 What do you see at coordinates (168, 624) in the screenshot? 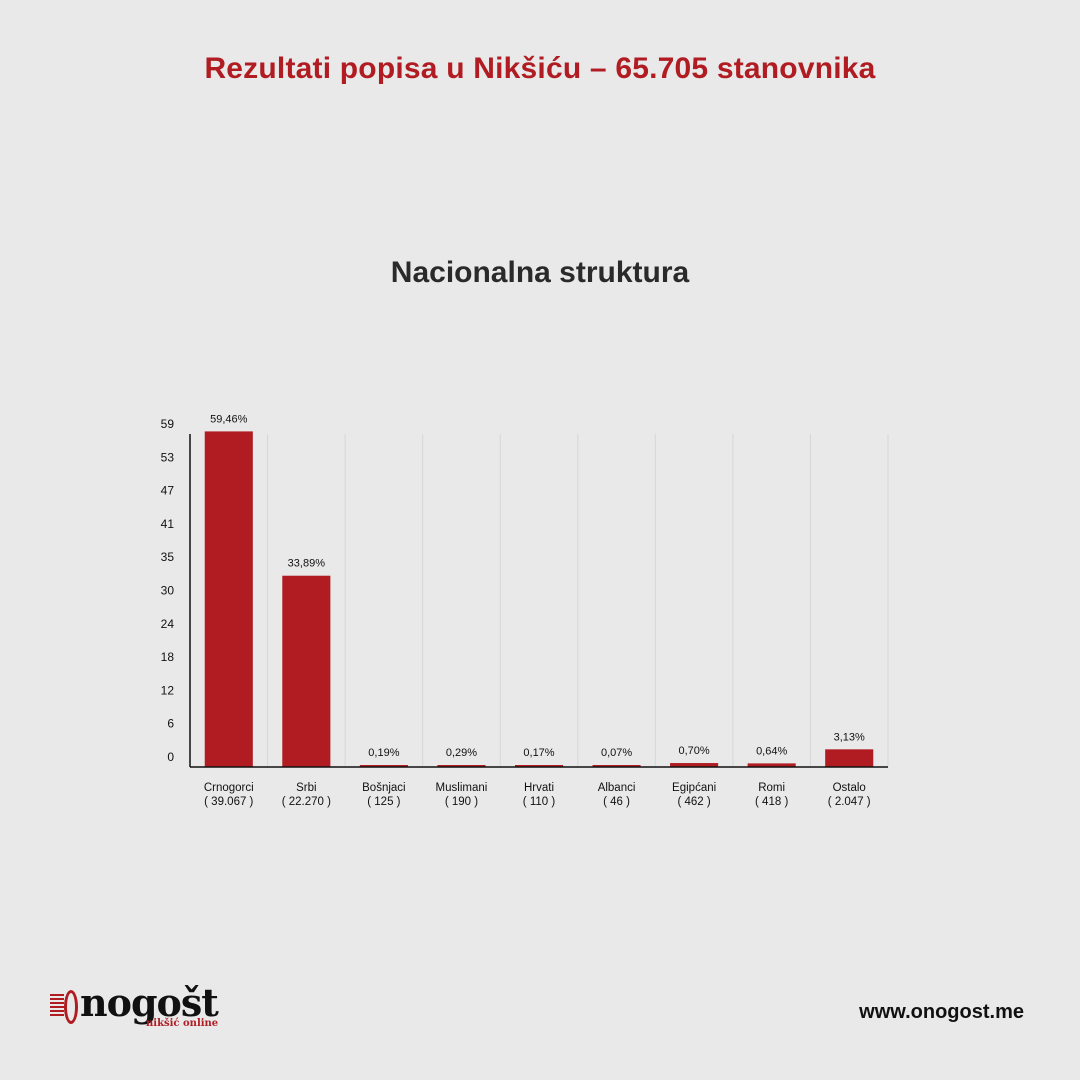
I see `y-tick-label: 24` at bounding box center [168, 624].